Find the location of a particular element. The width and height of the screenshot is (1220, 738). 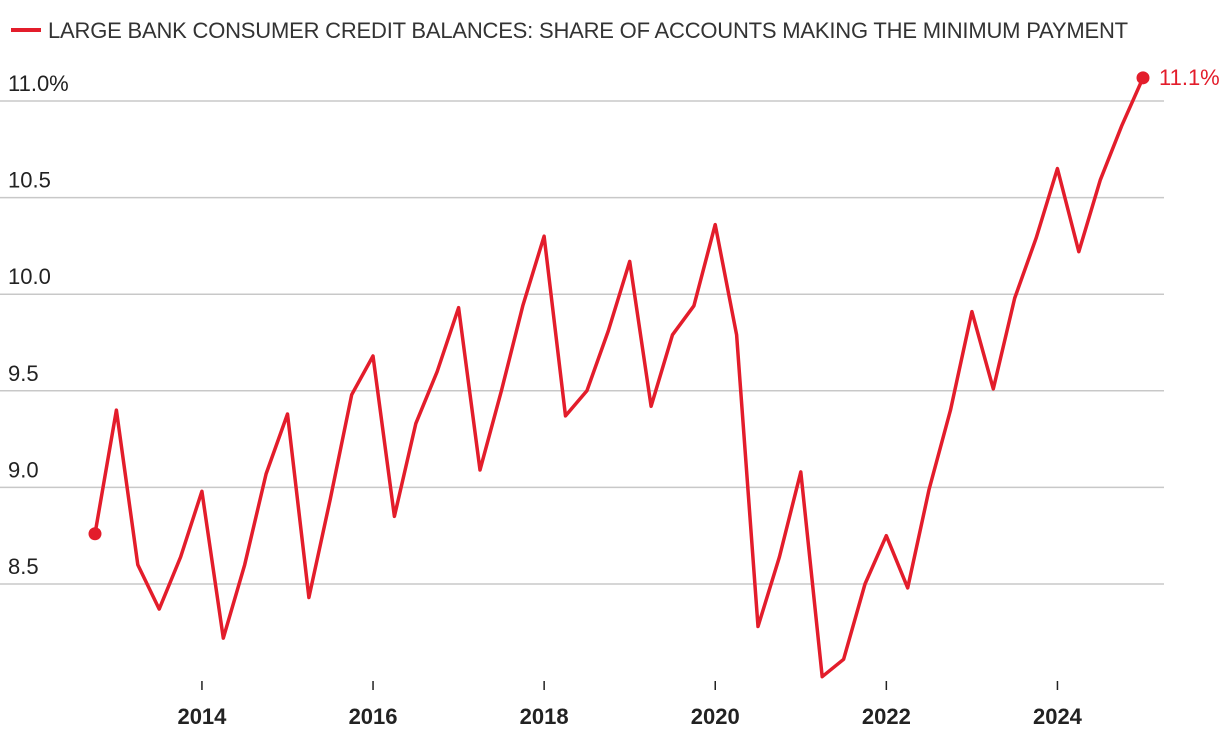

series-end-point is located at coordinates (1143, 78).